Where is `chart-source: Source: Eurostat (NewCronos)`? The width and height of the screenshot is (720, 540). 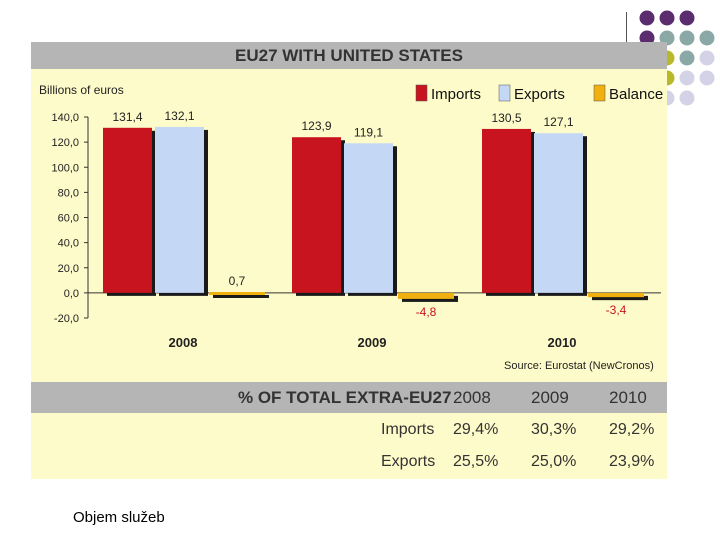
chart-source: Source: Eurostat (NewCronos) is located at coordinates (579, 366).